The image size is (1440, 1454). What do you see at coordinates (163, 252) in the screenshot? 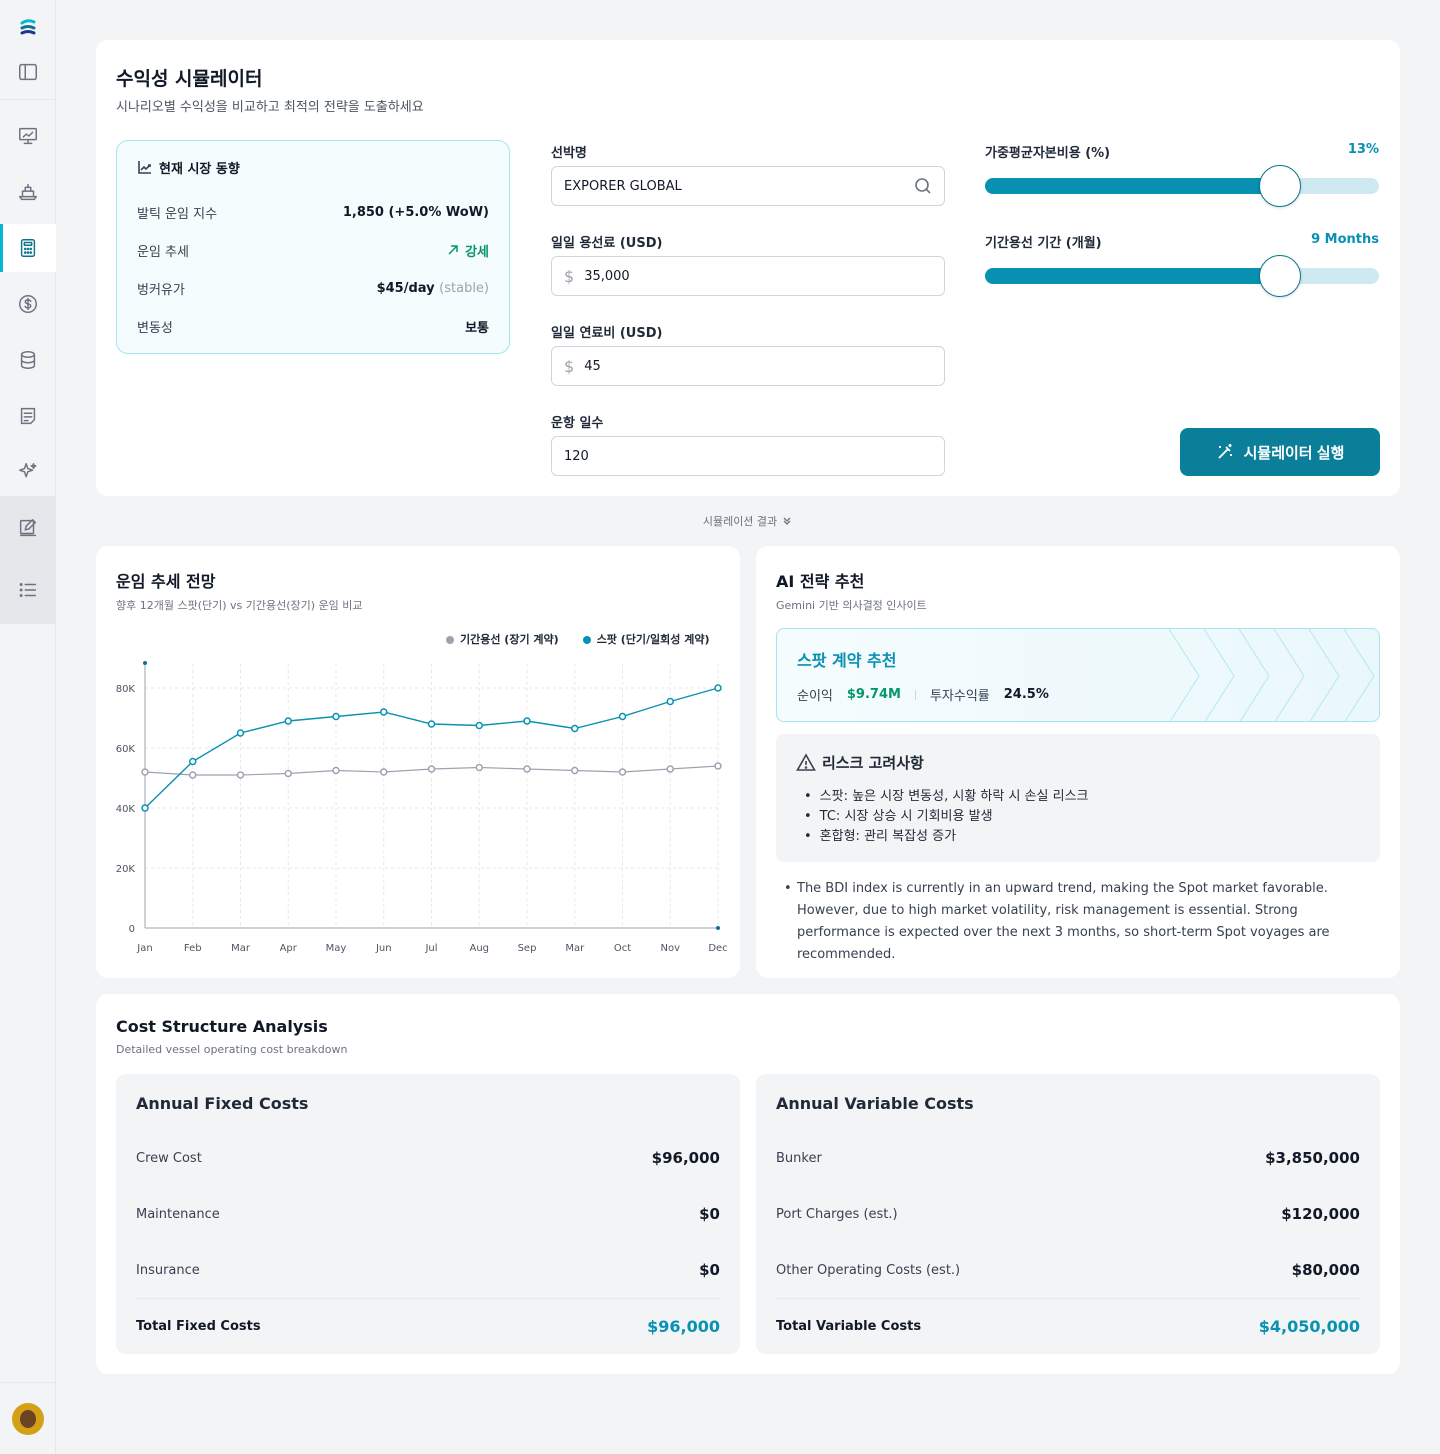
I see `market-row-label: 운임 추세` at bounding box center [163, 252].